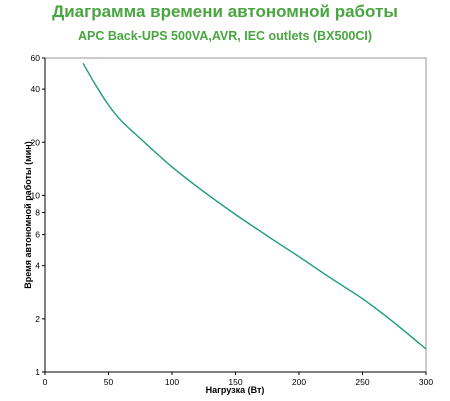 The height and width of the screenshot is (401, 450). I want to click on x-axis-label: Нагрузка (Вт), so click(235, 390).